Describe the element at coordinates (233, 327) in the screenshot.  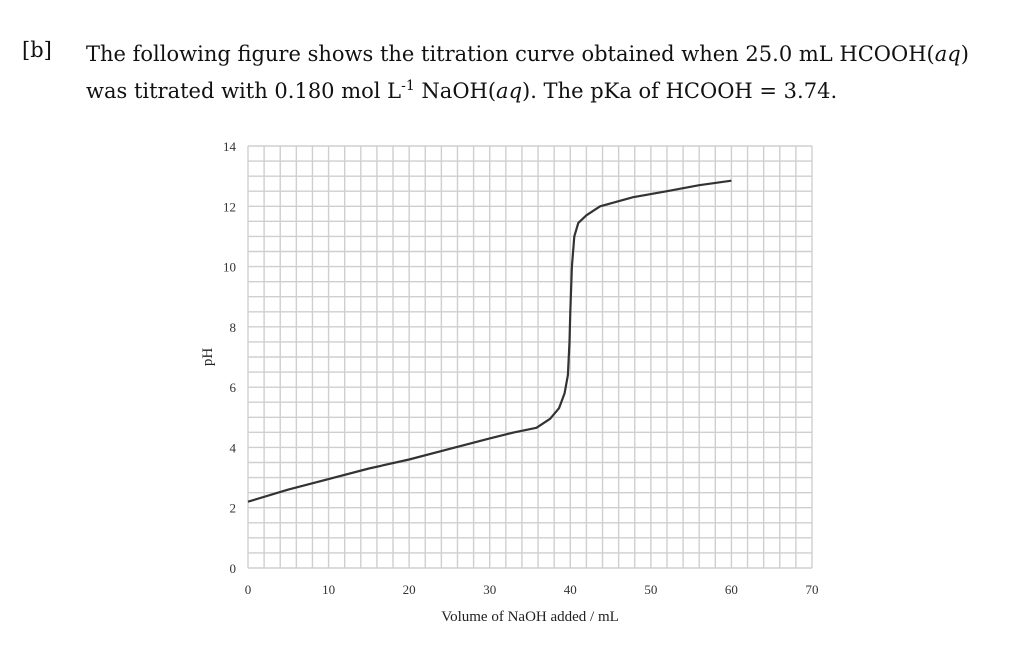
I see `y-tick-label: 8` at that location.